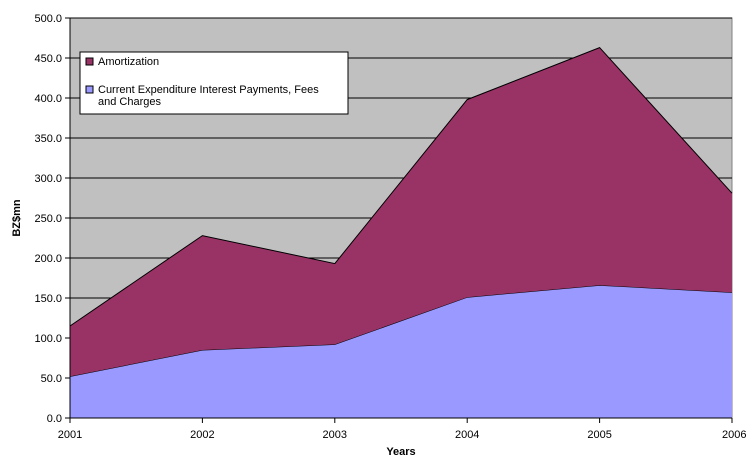 This screenshot has width=746, height=457. Describe the element at coordinates (51, 379) in the screenshot. I see `y-tick-label: 50.0` at that location.